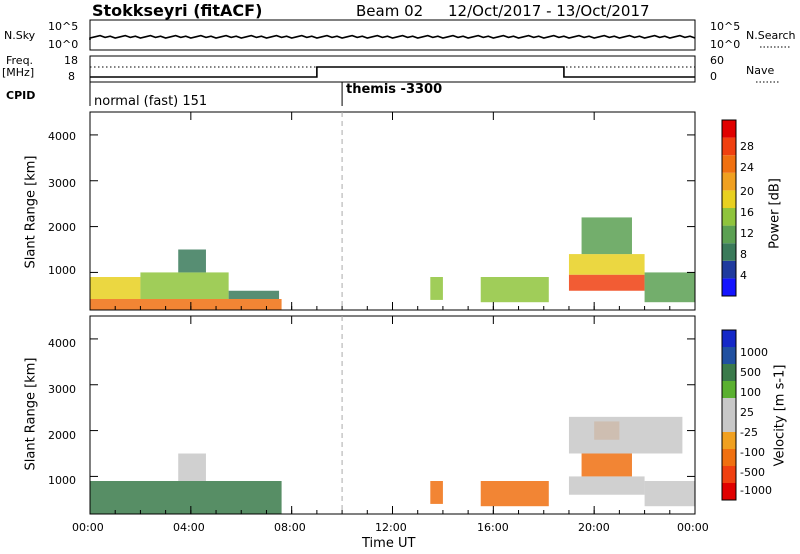 This screenshot has width=800, height=554. Describe the element at coordinates (63, 44) in the screenshot. I see `nsky-tick-bottom: 10^0` at that location.